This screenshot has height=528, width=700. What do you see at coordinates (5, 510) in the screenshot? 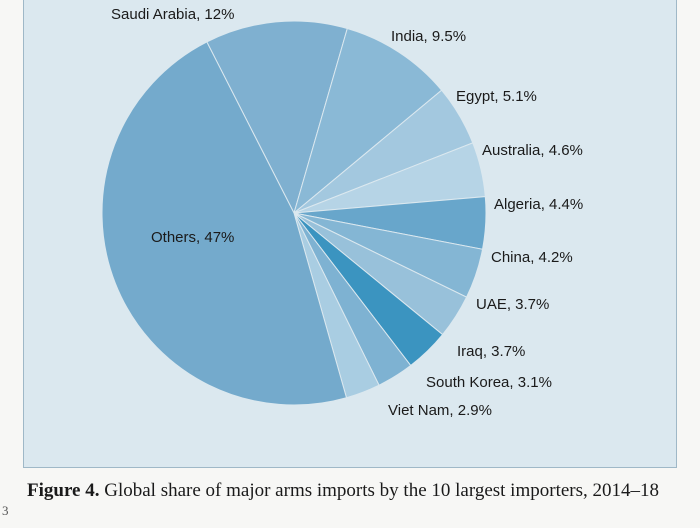
I see `margin-mark: 3` at bounding box center [5, 510].